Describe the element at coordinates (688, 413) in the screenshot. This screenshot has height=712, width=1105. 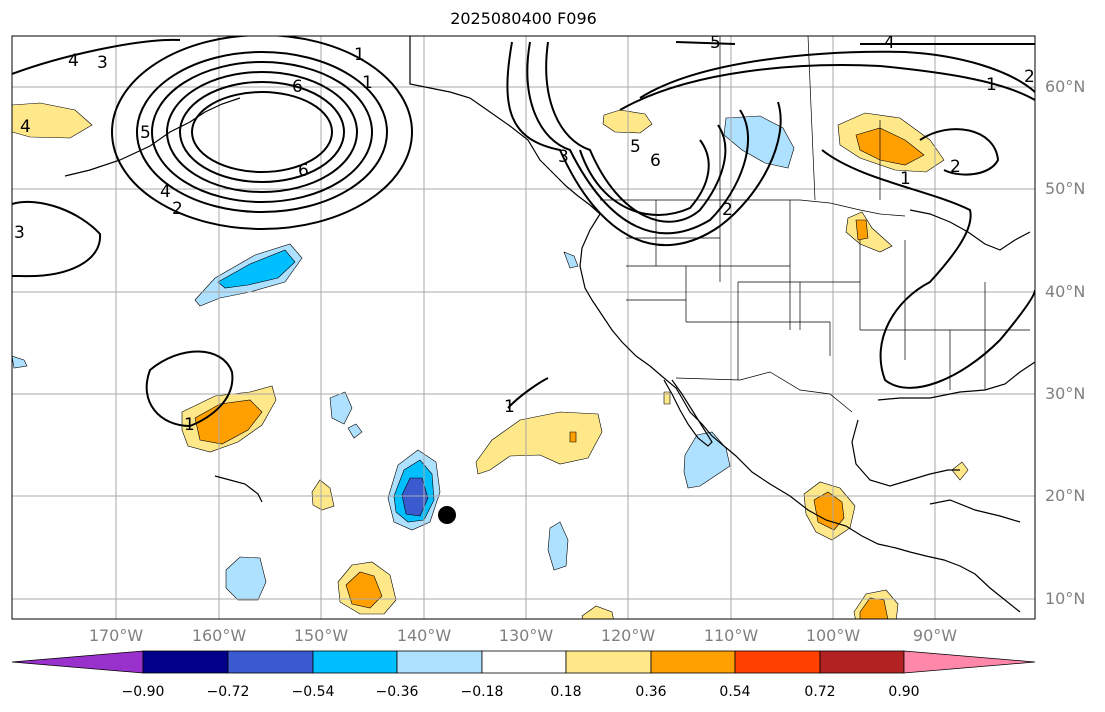
I see `baja-peninsula` at that location.